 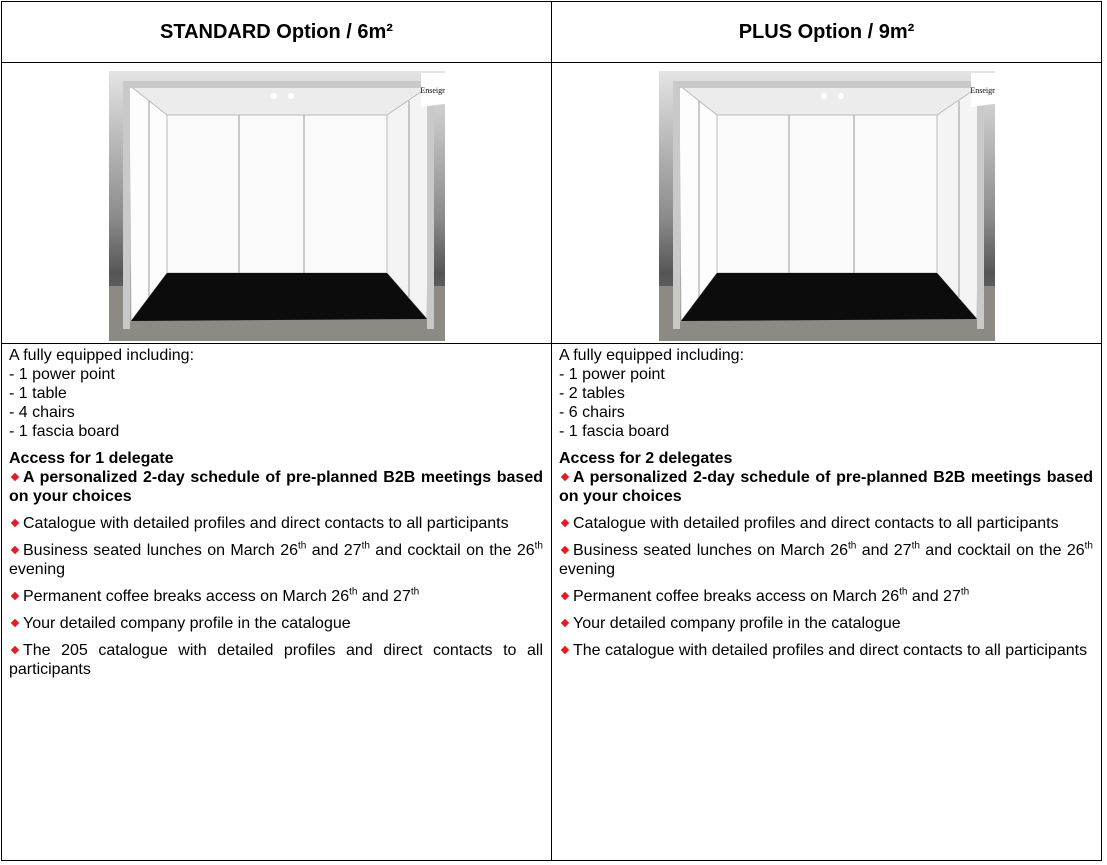 I want to click on access: Access for 1 delegate, so click(x=91, y=458).